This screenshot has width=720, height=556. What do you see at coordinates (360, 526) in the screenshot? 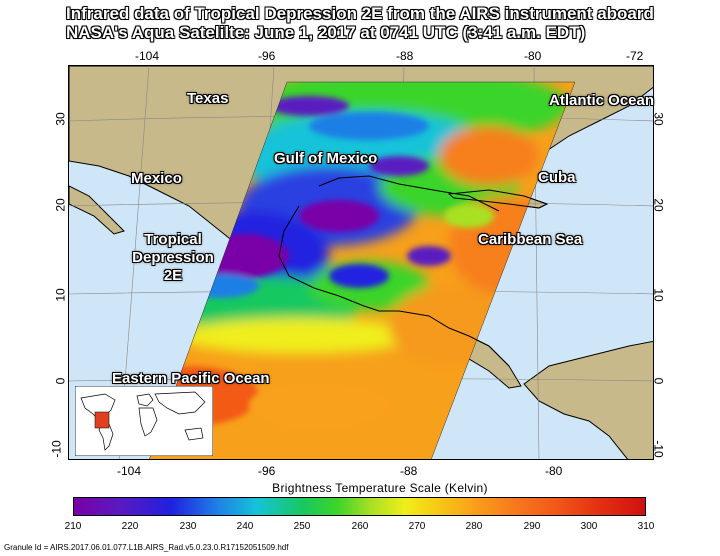
I see `colorbar-tick-260: 260` at bounding box center [360, 526].